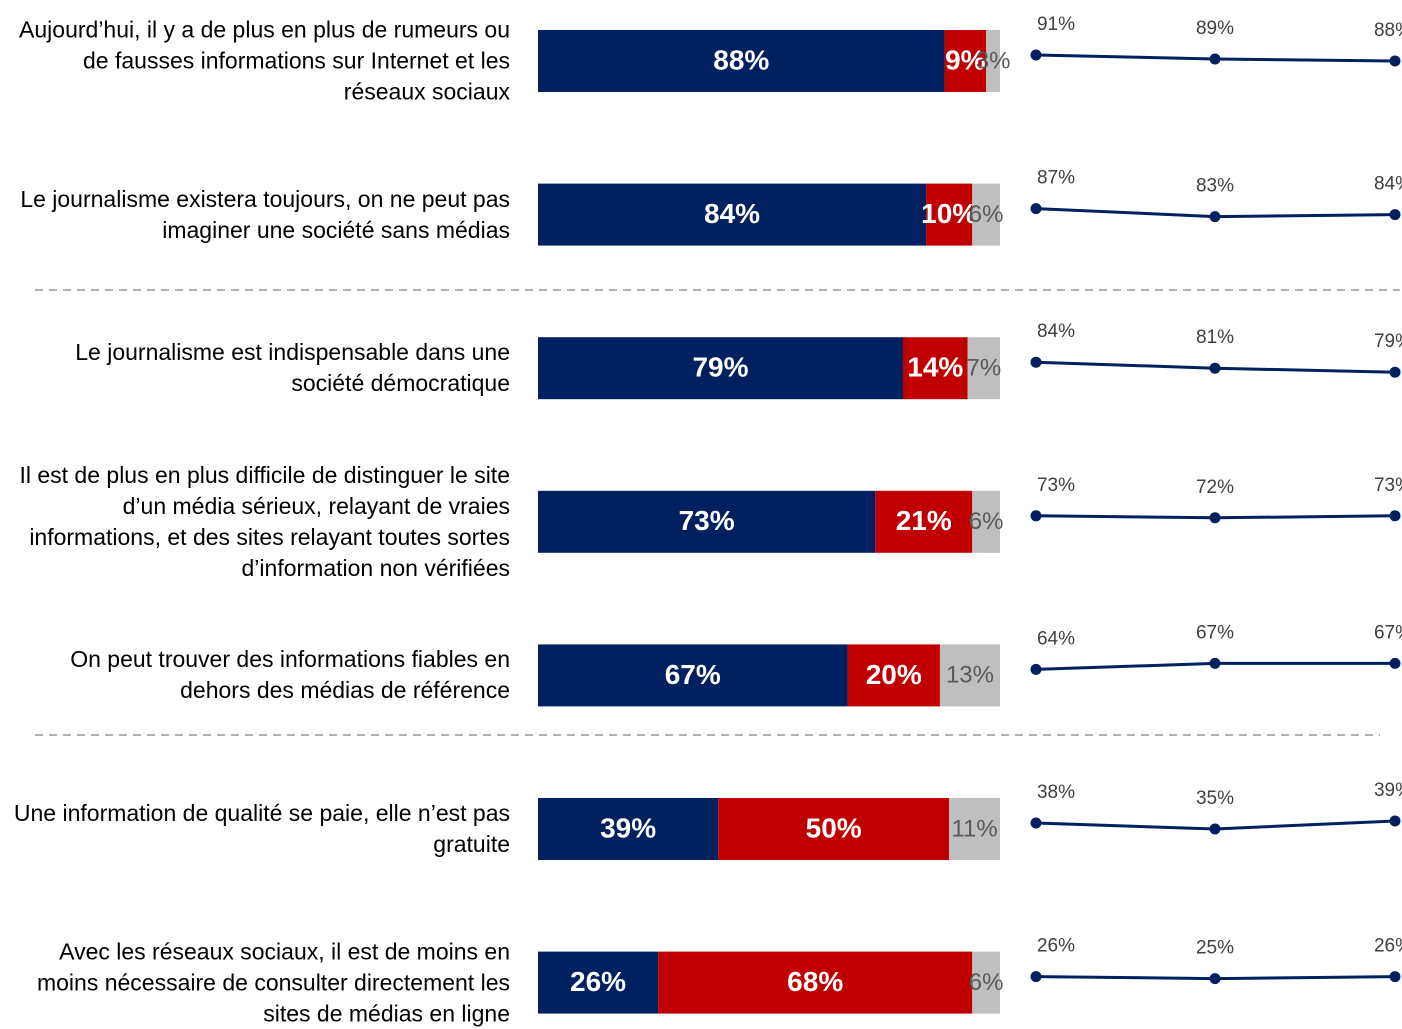  What do you see at coordinates (1215, 798) in the screenshot?
I see `trend-label: 35%` at bounding box center [1215, 798].